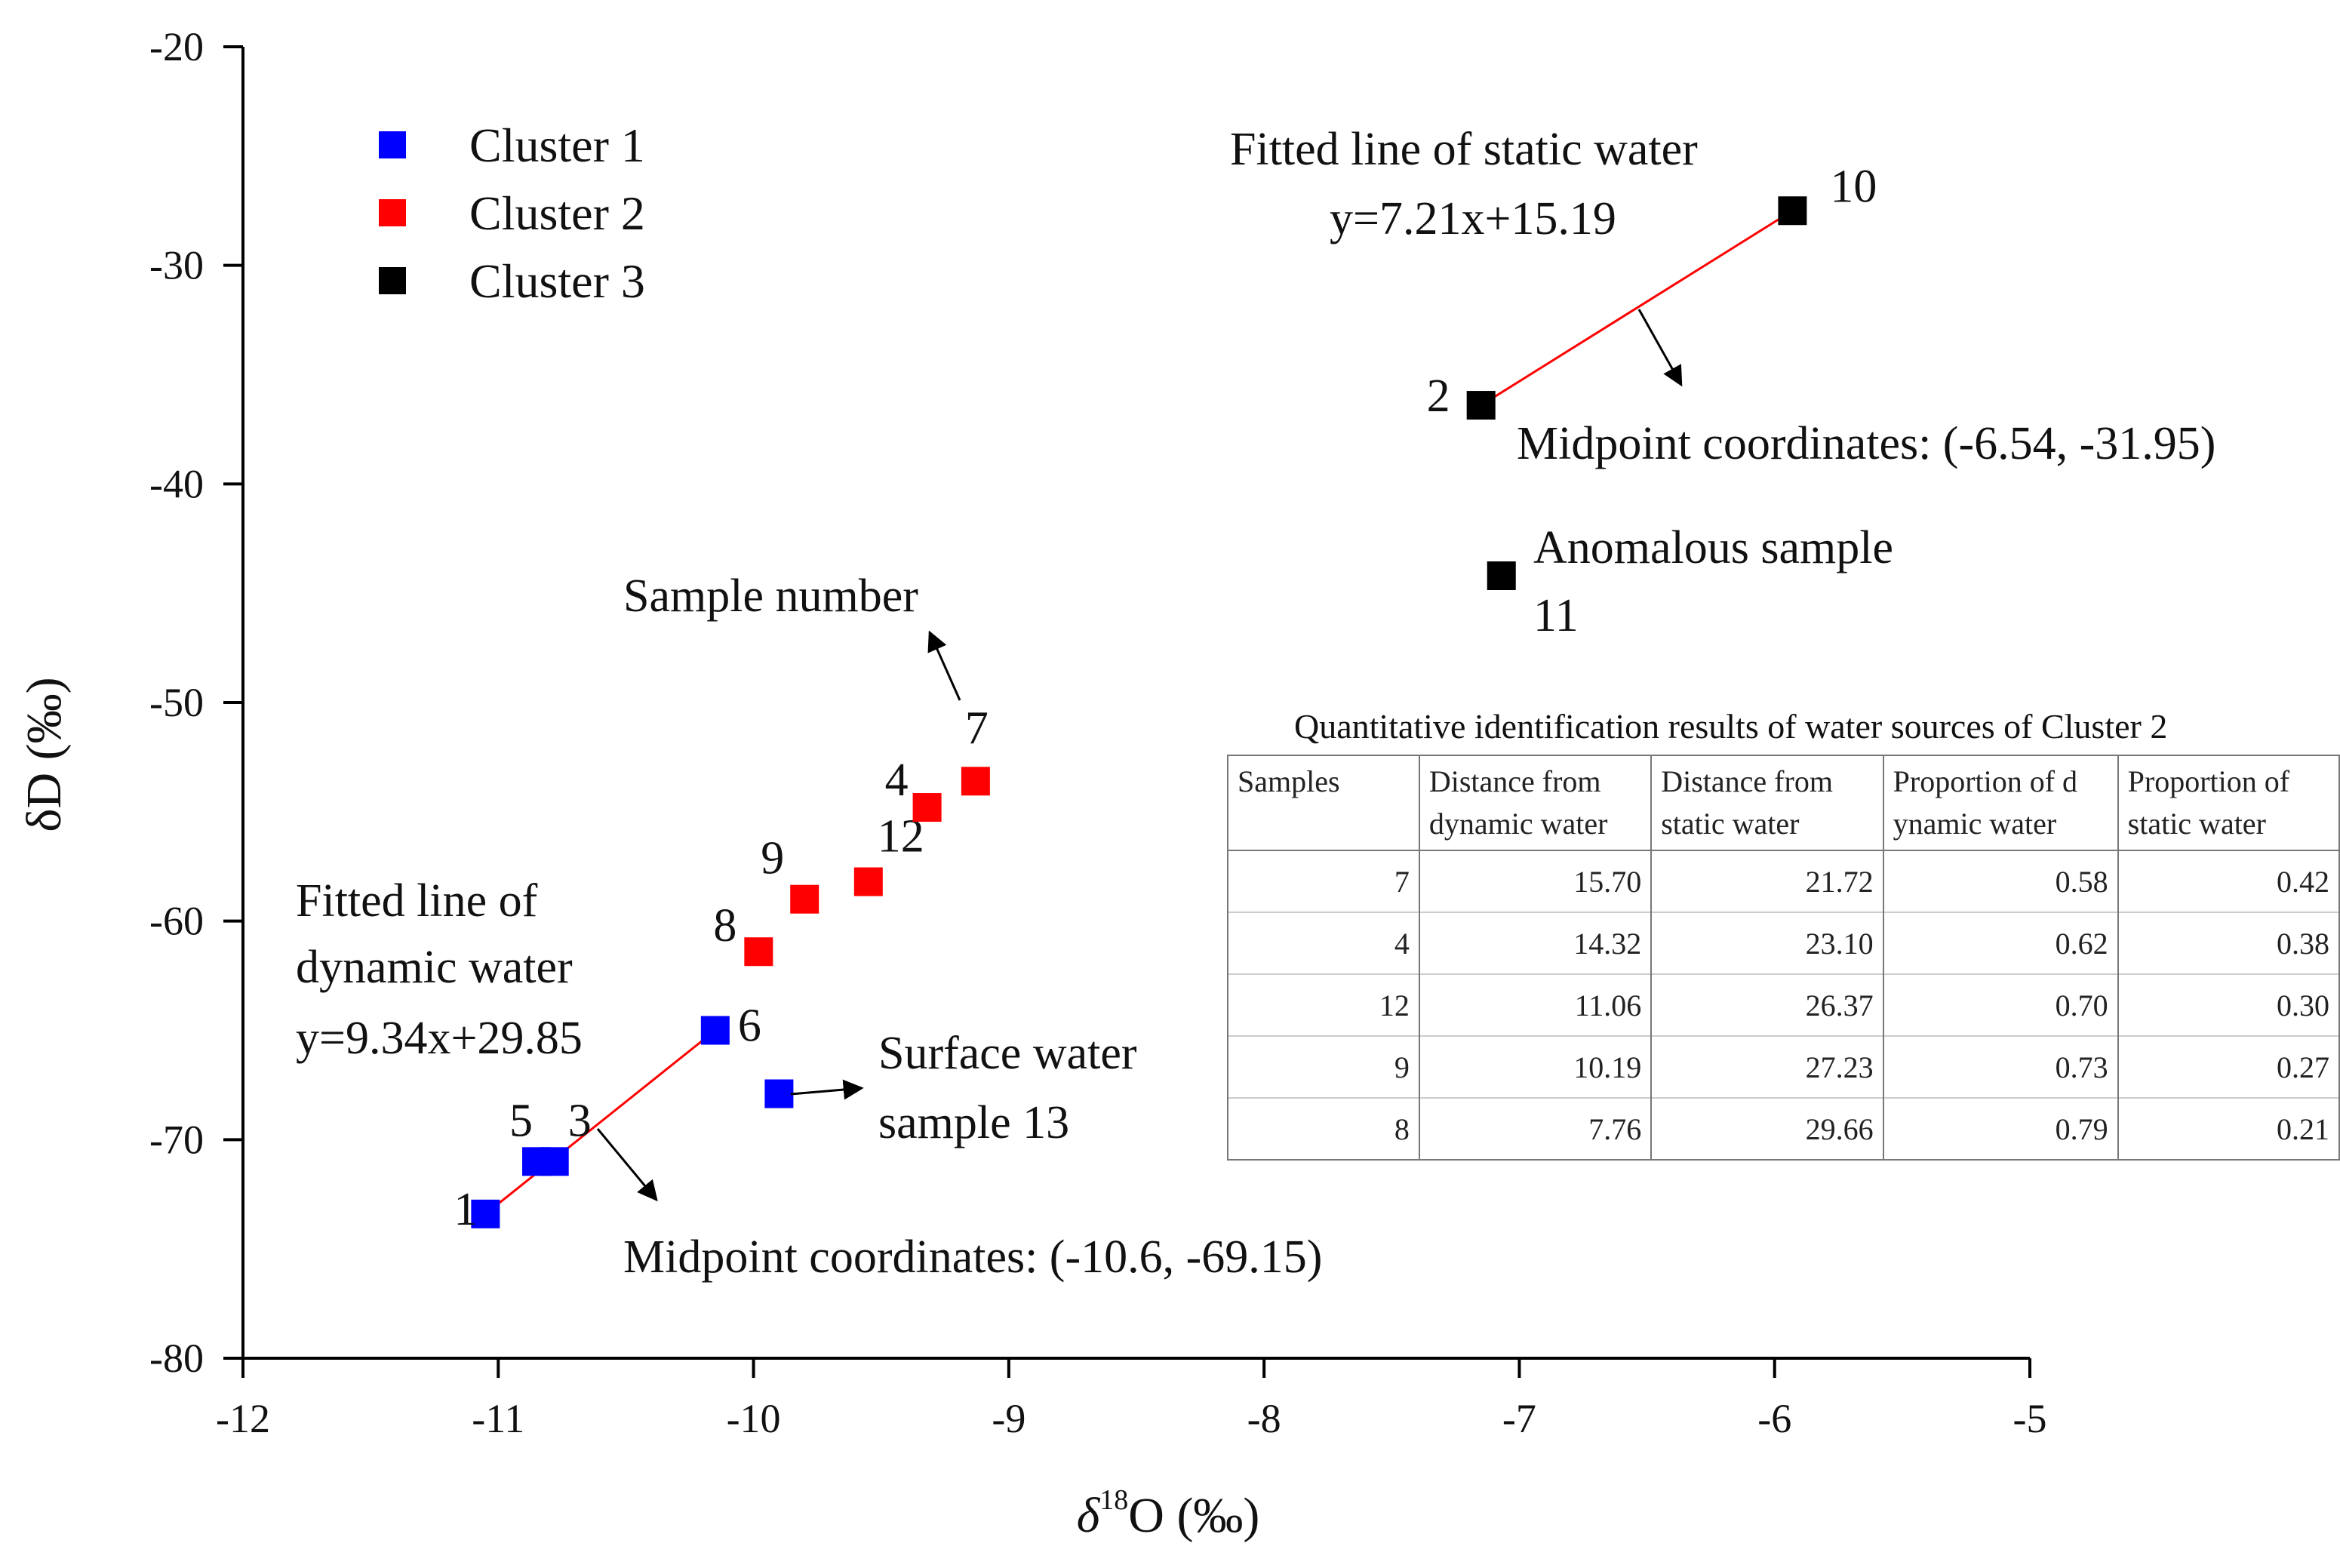 The height and width of the screenshot is (1568, 2340). What do you see at coordinates (1438, 396) in the screenshot?
I see `point-label: 2` at bounding box center [1438, 396].